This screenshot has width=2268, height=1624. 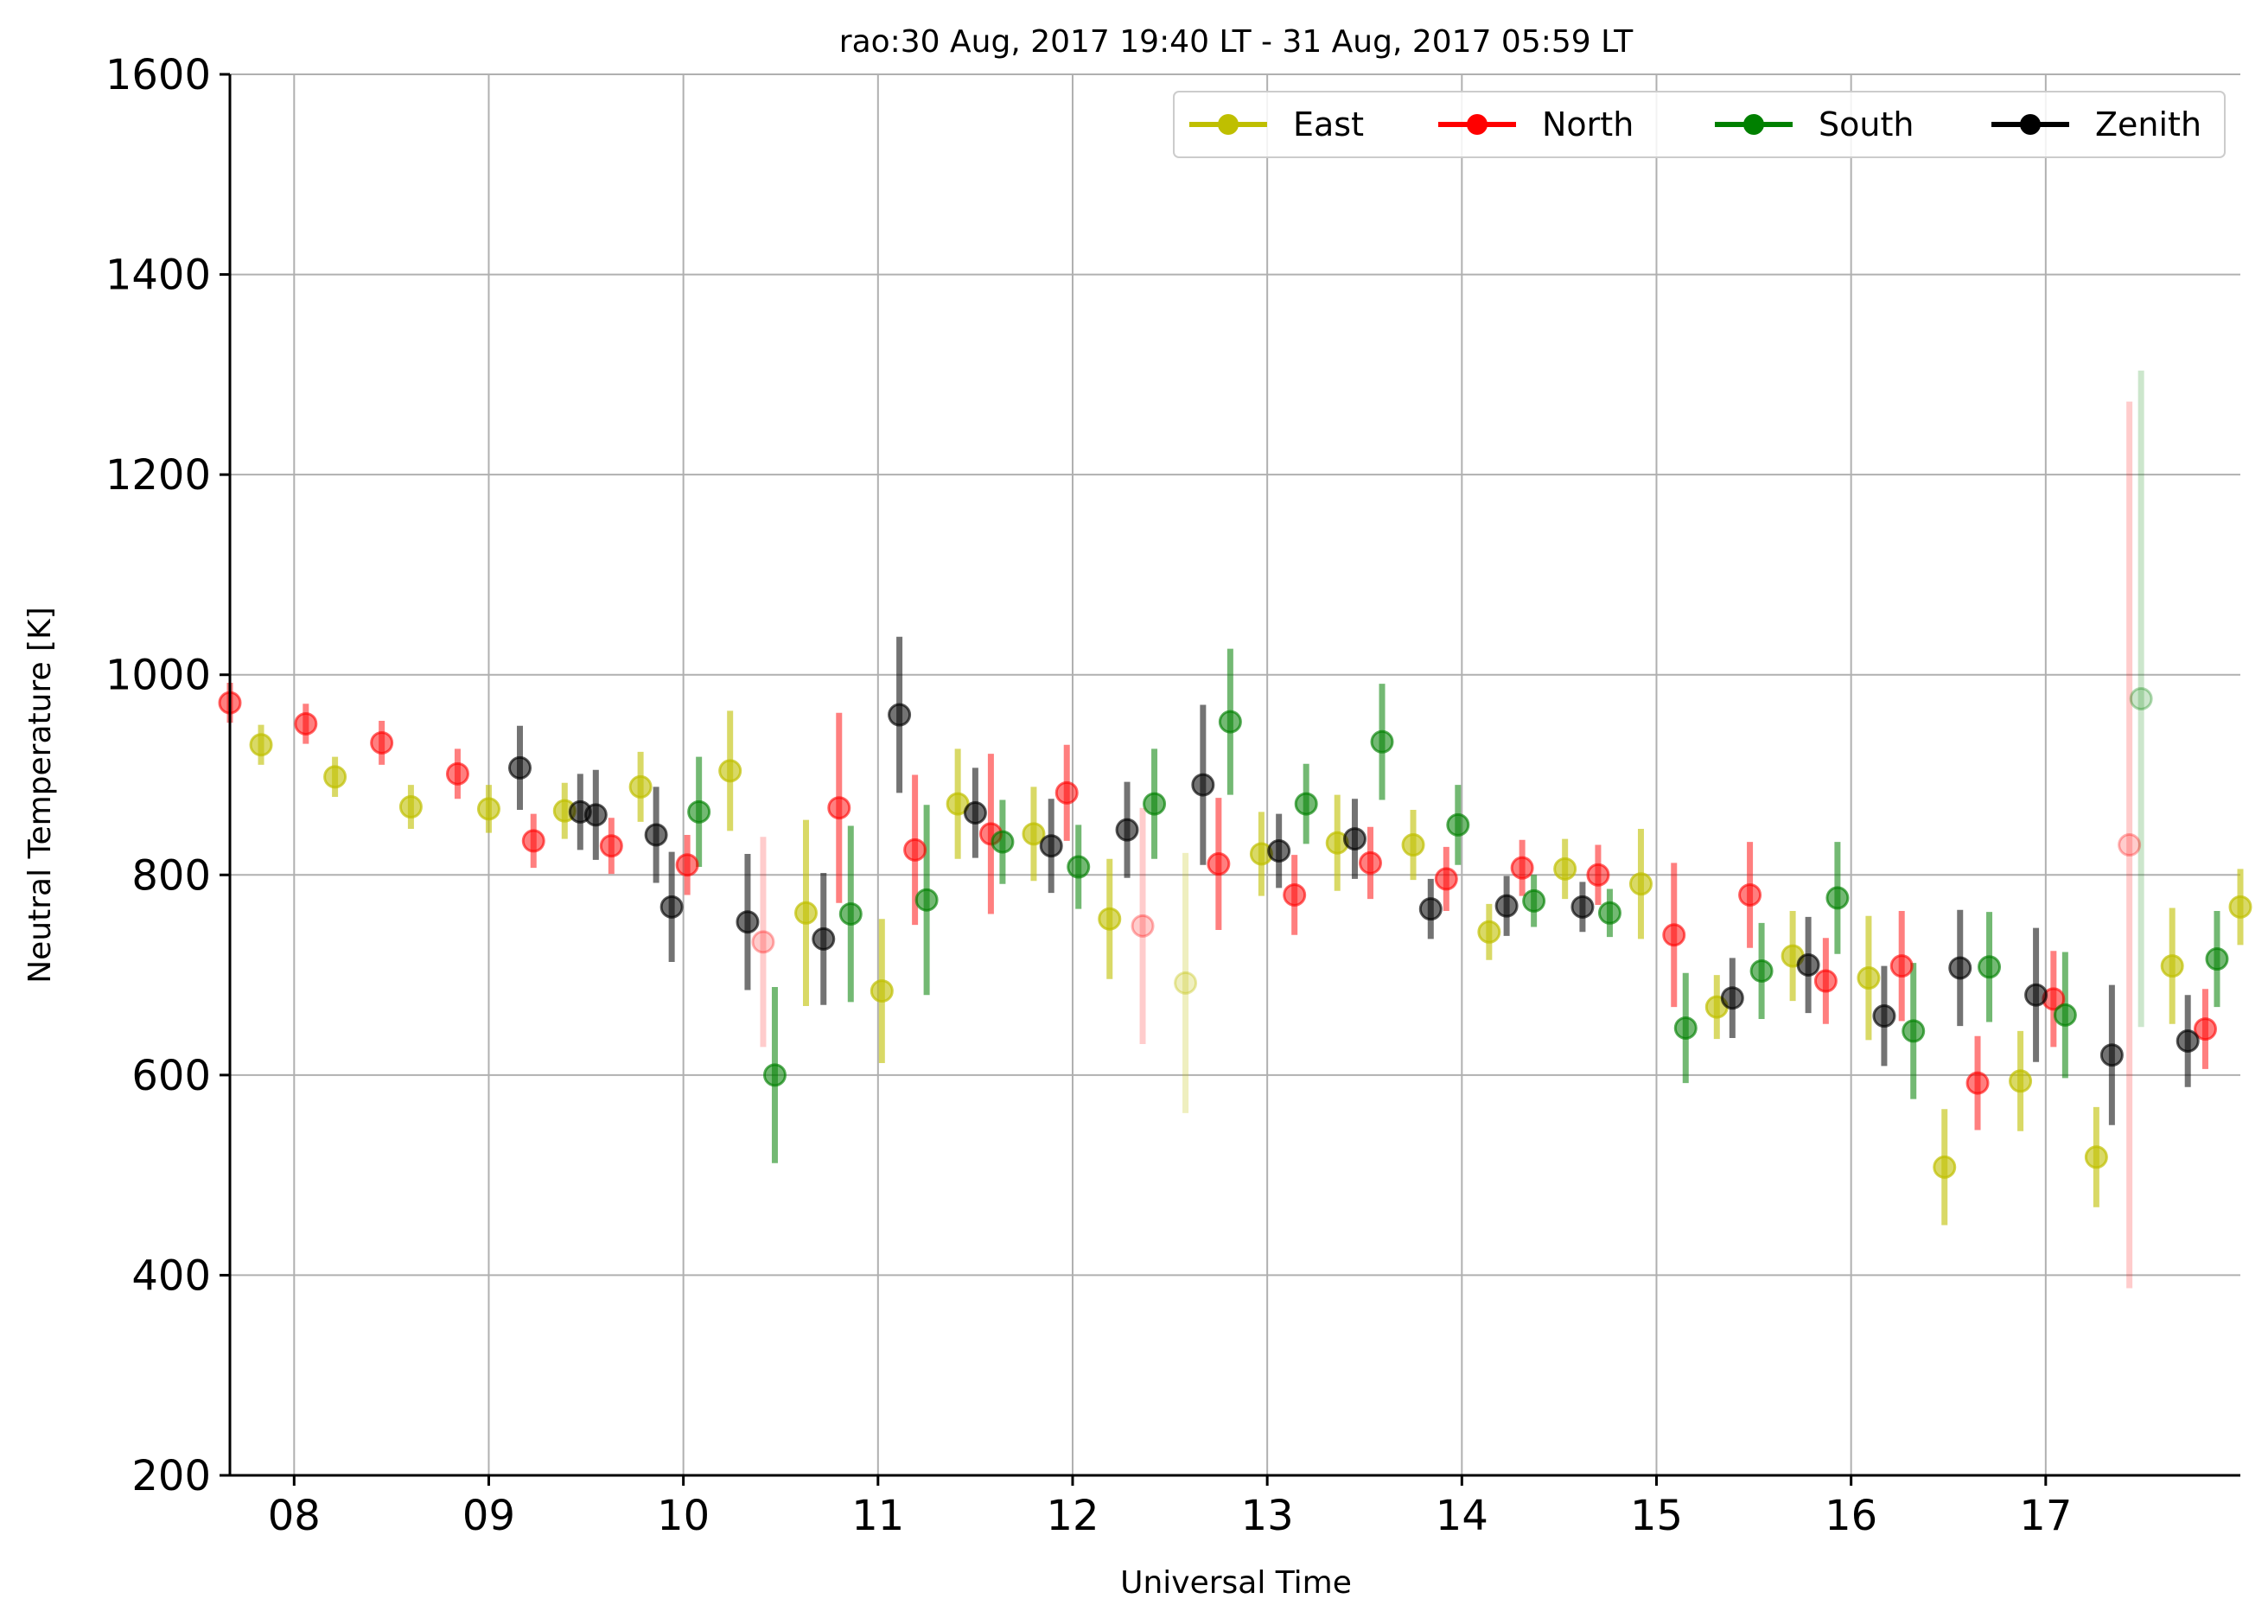 I want to click on legend-marker-north, so click(x=1477, y=125).